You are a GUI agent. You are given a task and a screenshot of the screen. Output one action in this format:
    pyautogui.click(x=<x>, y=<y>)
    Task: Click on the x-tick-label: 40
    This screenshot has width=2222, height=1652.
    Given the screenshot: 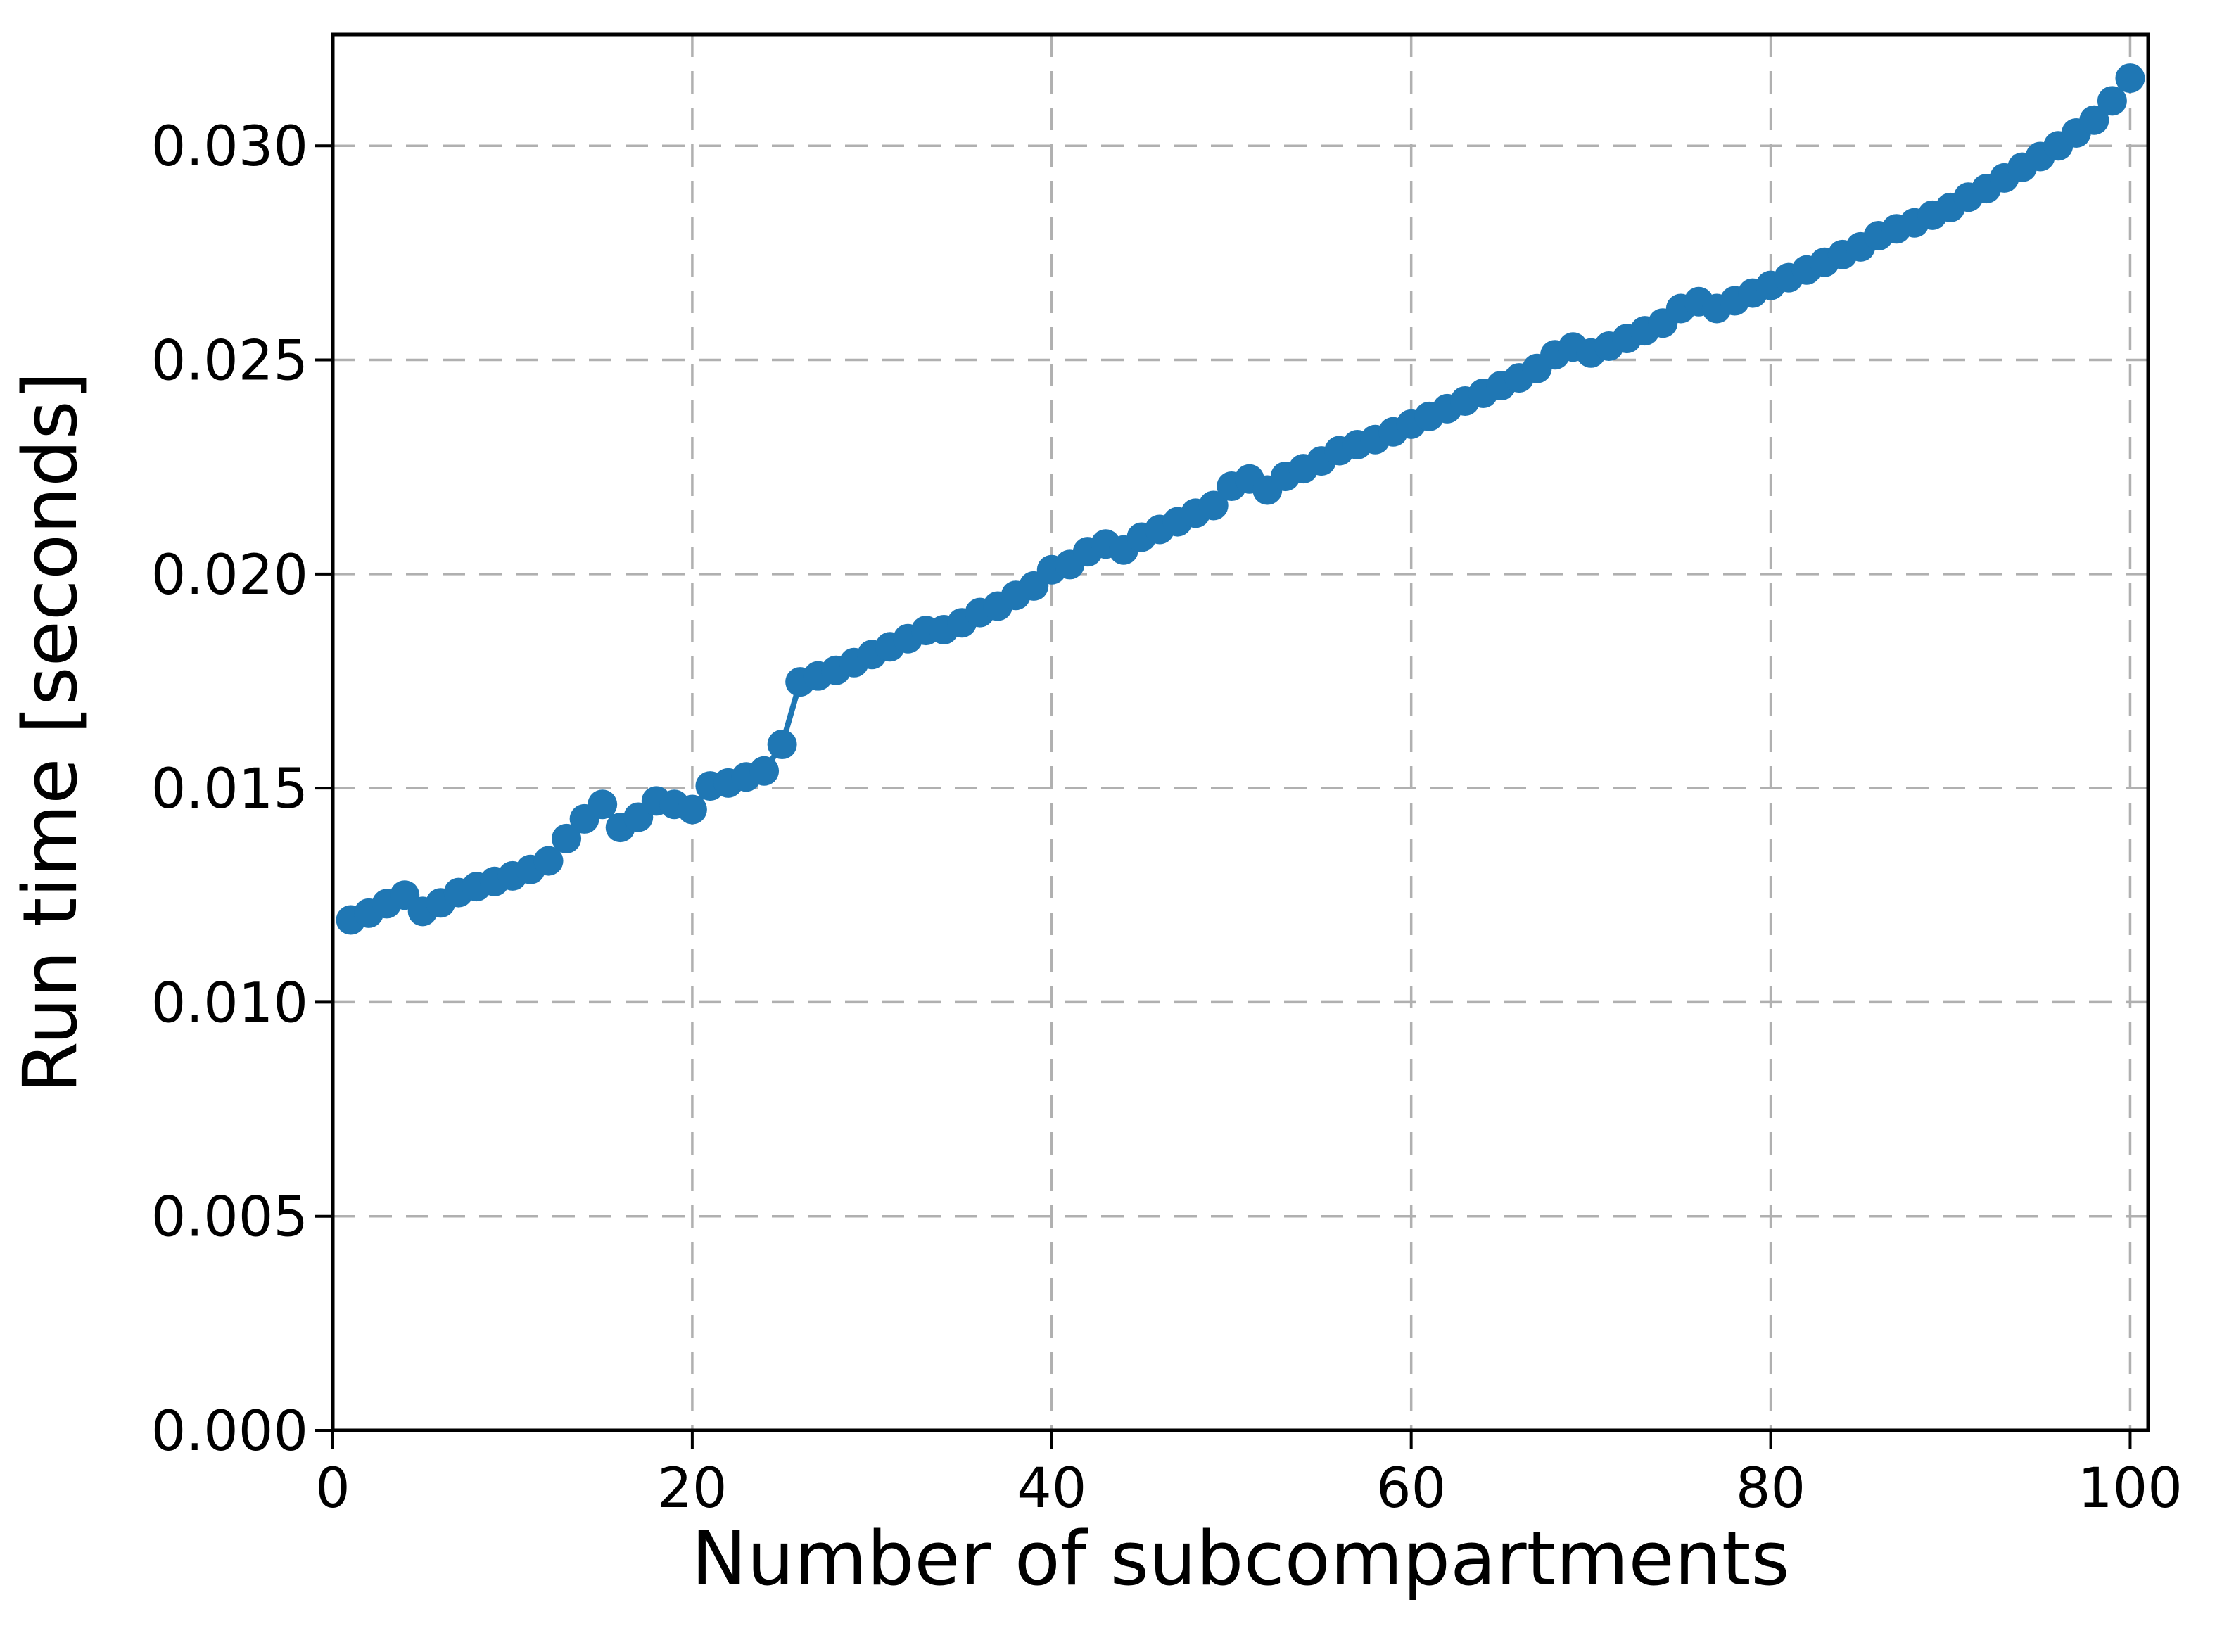 What is the action you would take?
    pyautogui.click(x=1051, y=1488)
    